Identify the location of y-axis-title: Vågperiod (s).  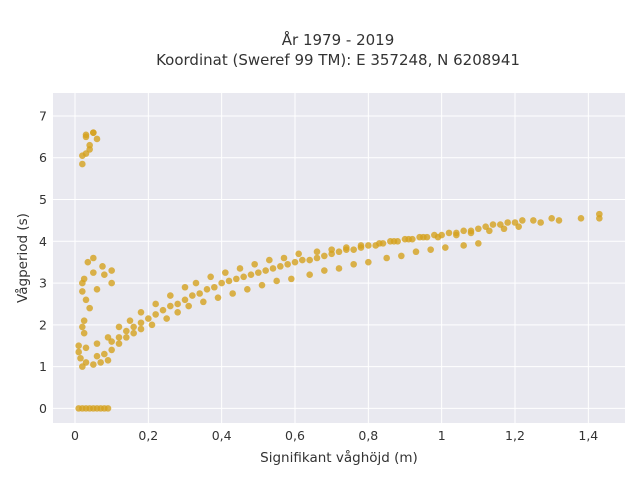
(22, 258).